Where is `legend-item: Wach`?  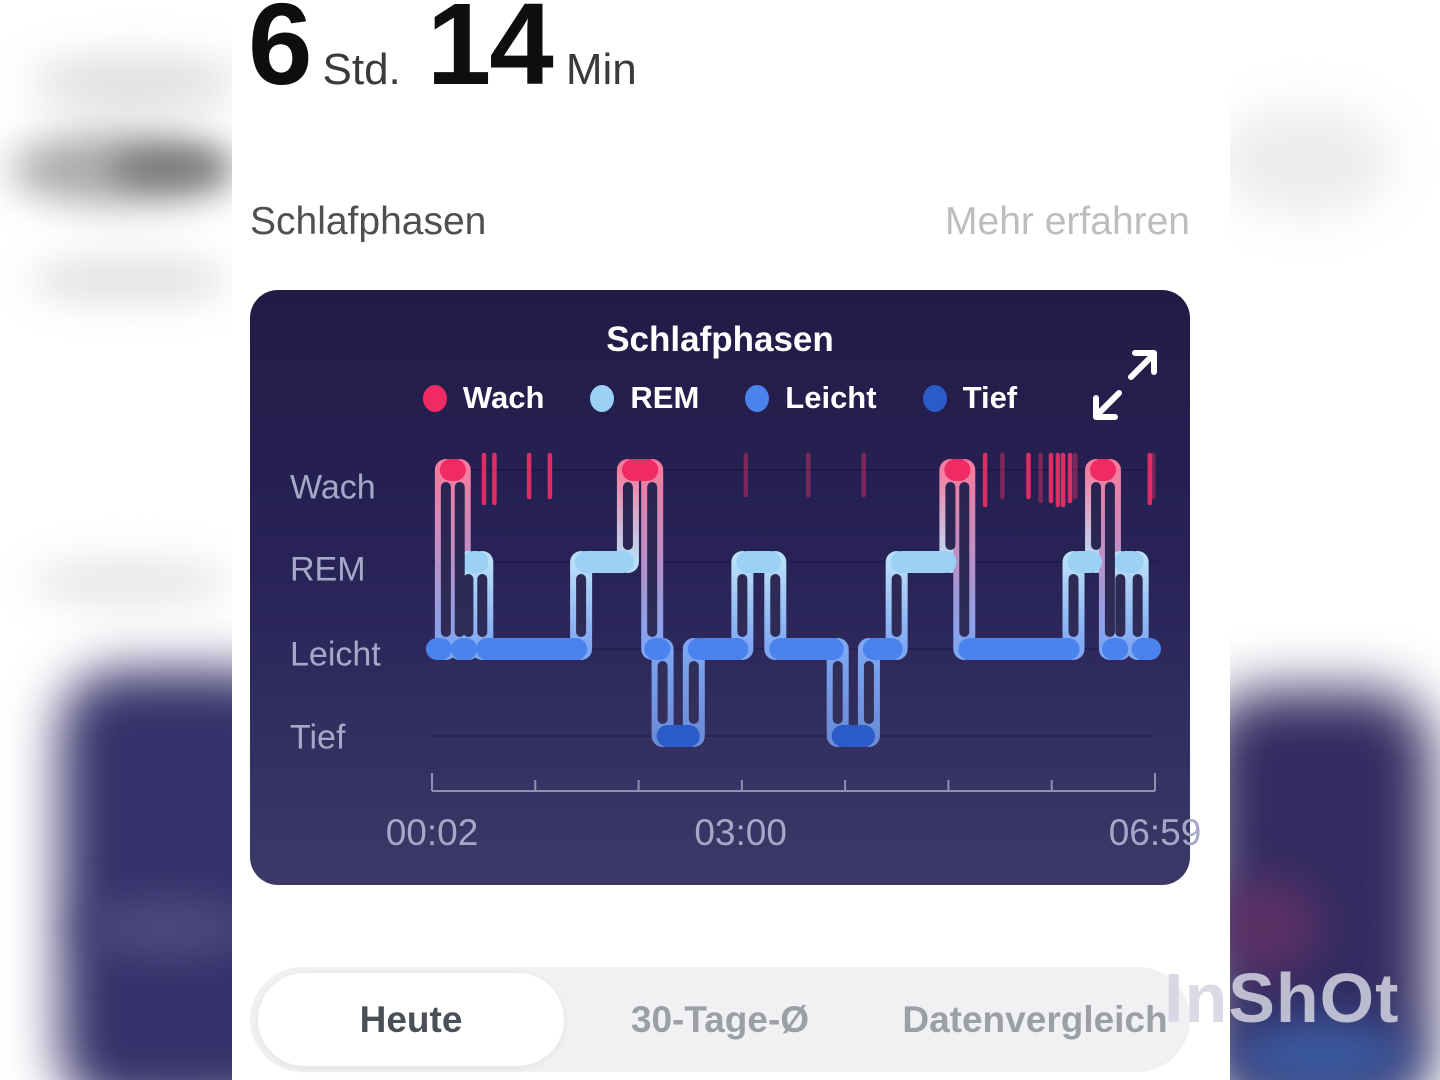
legend-item: Wach is located at coordinates (483, 398).